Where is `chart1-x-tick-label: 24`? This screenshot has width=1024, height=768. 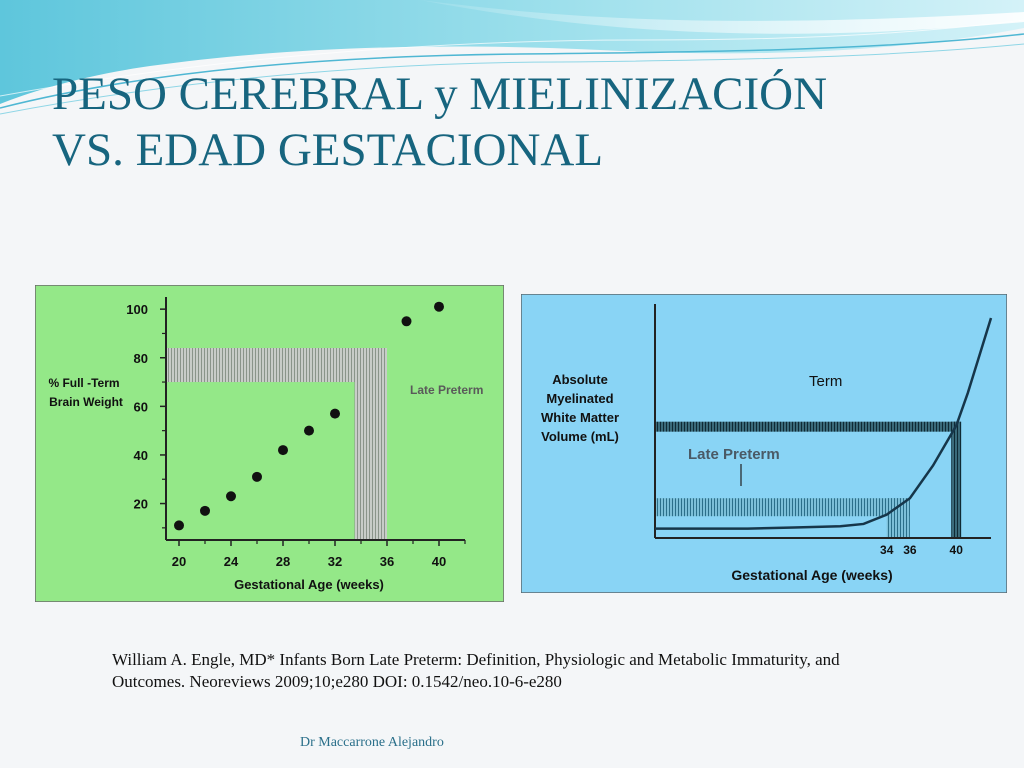
chart1-x-tick-label: 24 is located at coordinates (231, 561).